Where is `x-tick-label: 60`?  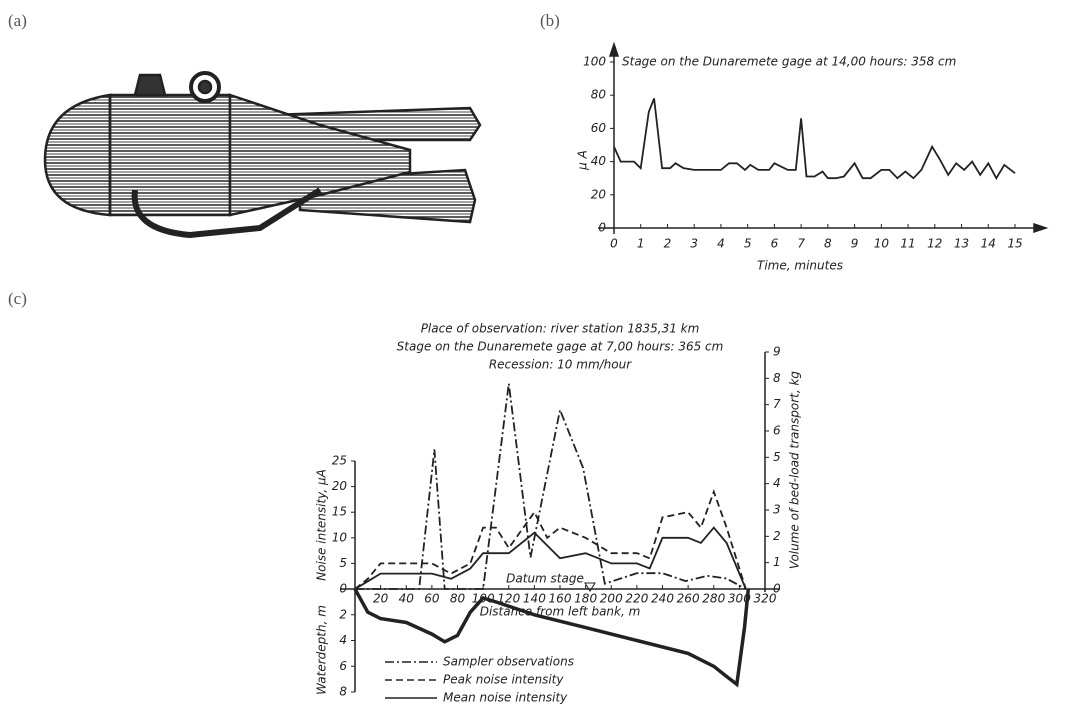 x-tick-label: 60 is located at coordinates (432, 599).